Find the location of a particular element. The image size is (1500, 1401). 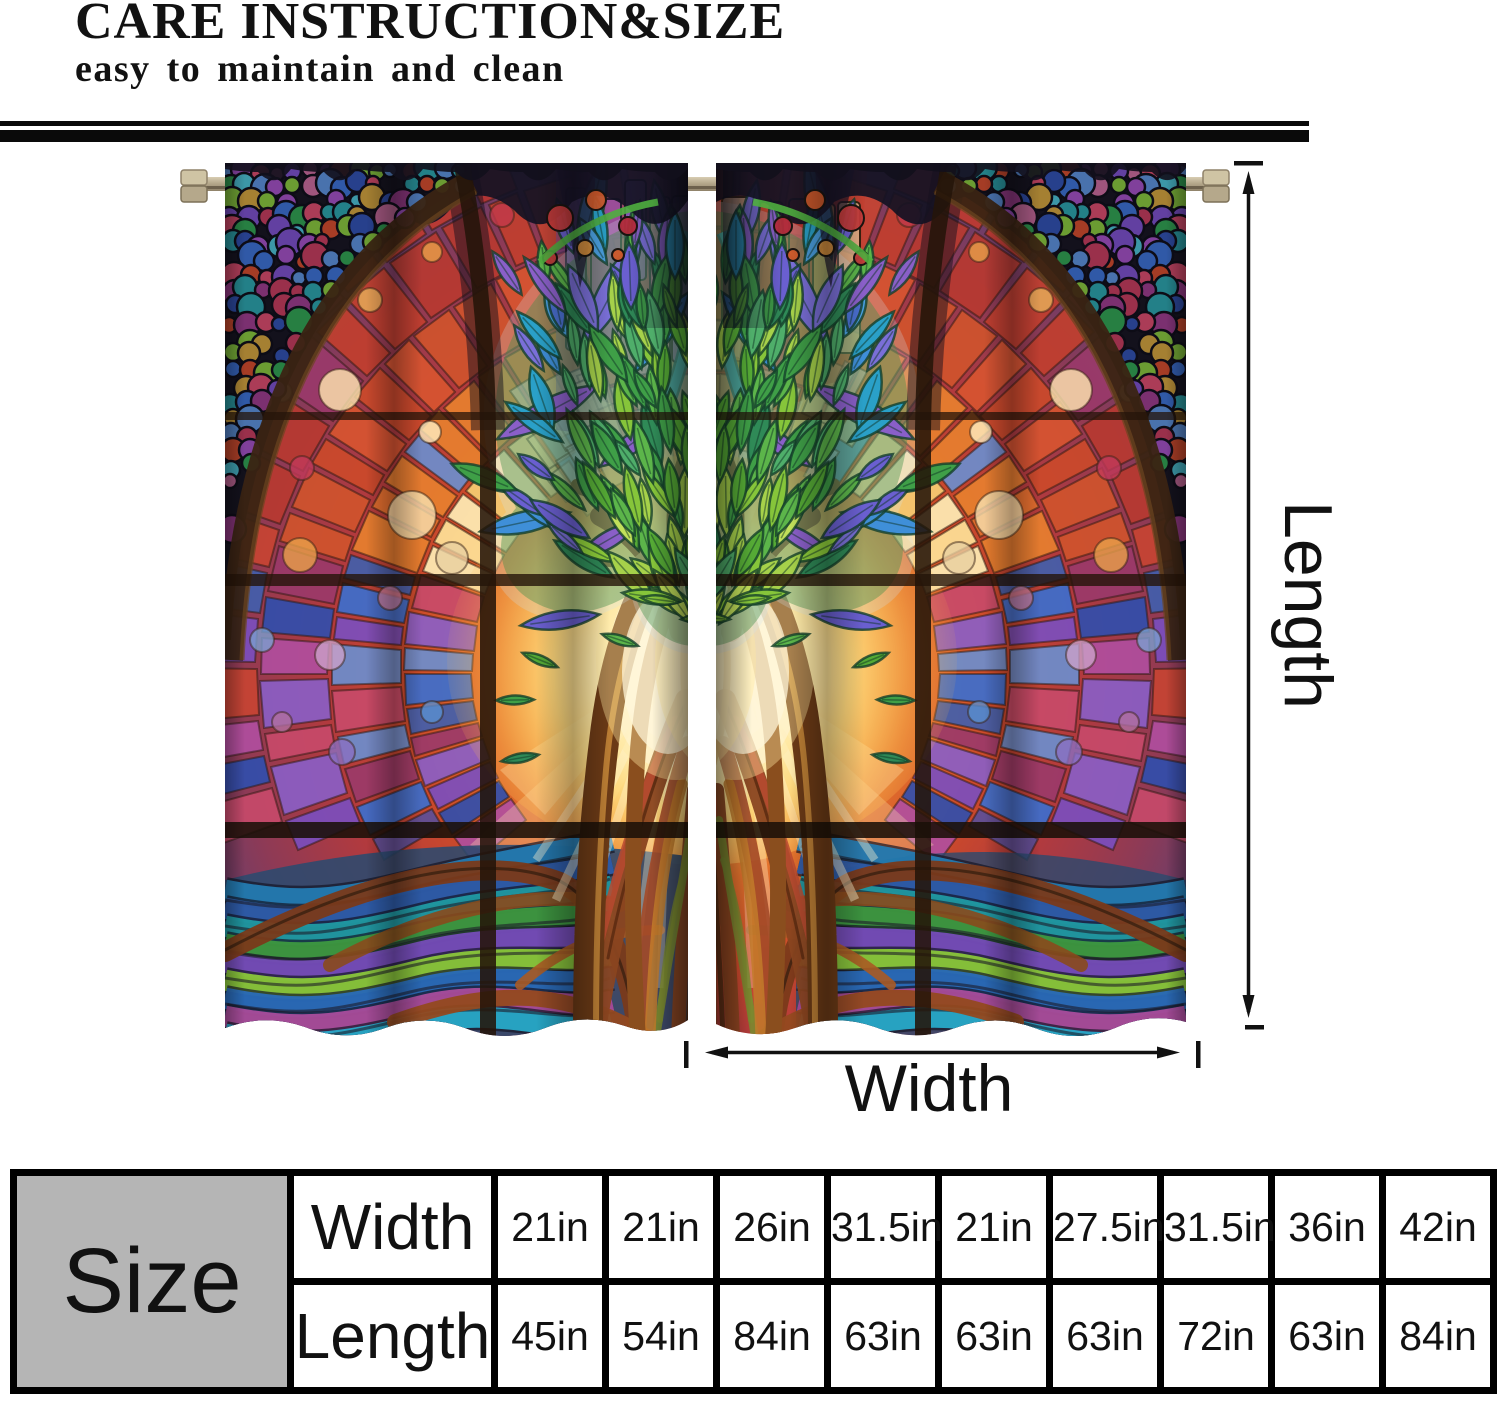

svg-text: Width is located at coordinates (929, 1088).